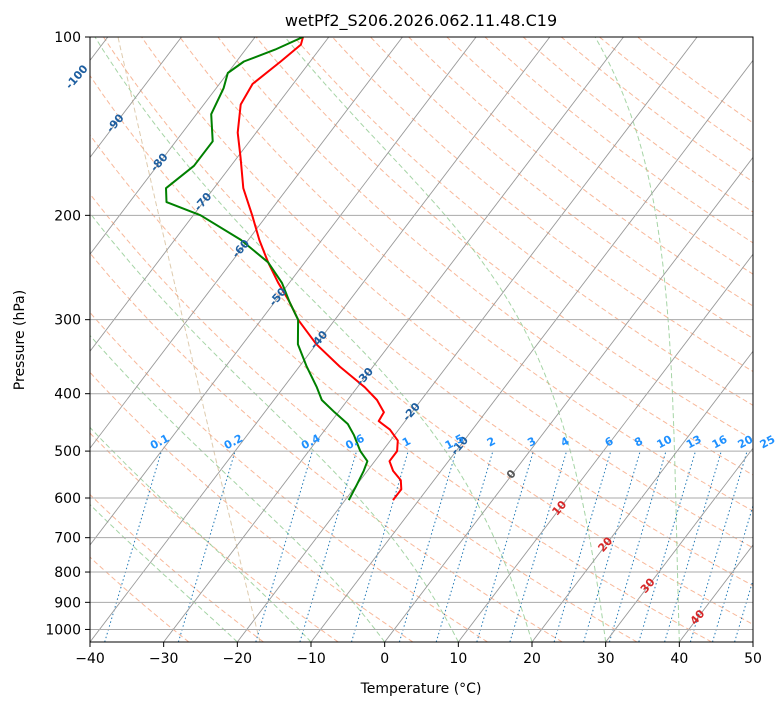 This screenshot has width=775, height=708. I want to click on y-tick-label: 200, so click(67, 216).